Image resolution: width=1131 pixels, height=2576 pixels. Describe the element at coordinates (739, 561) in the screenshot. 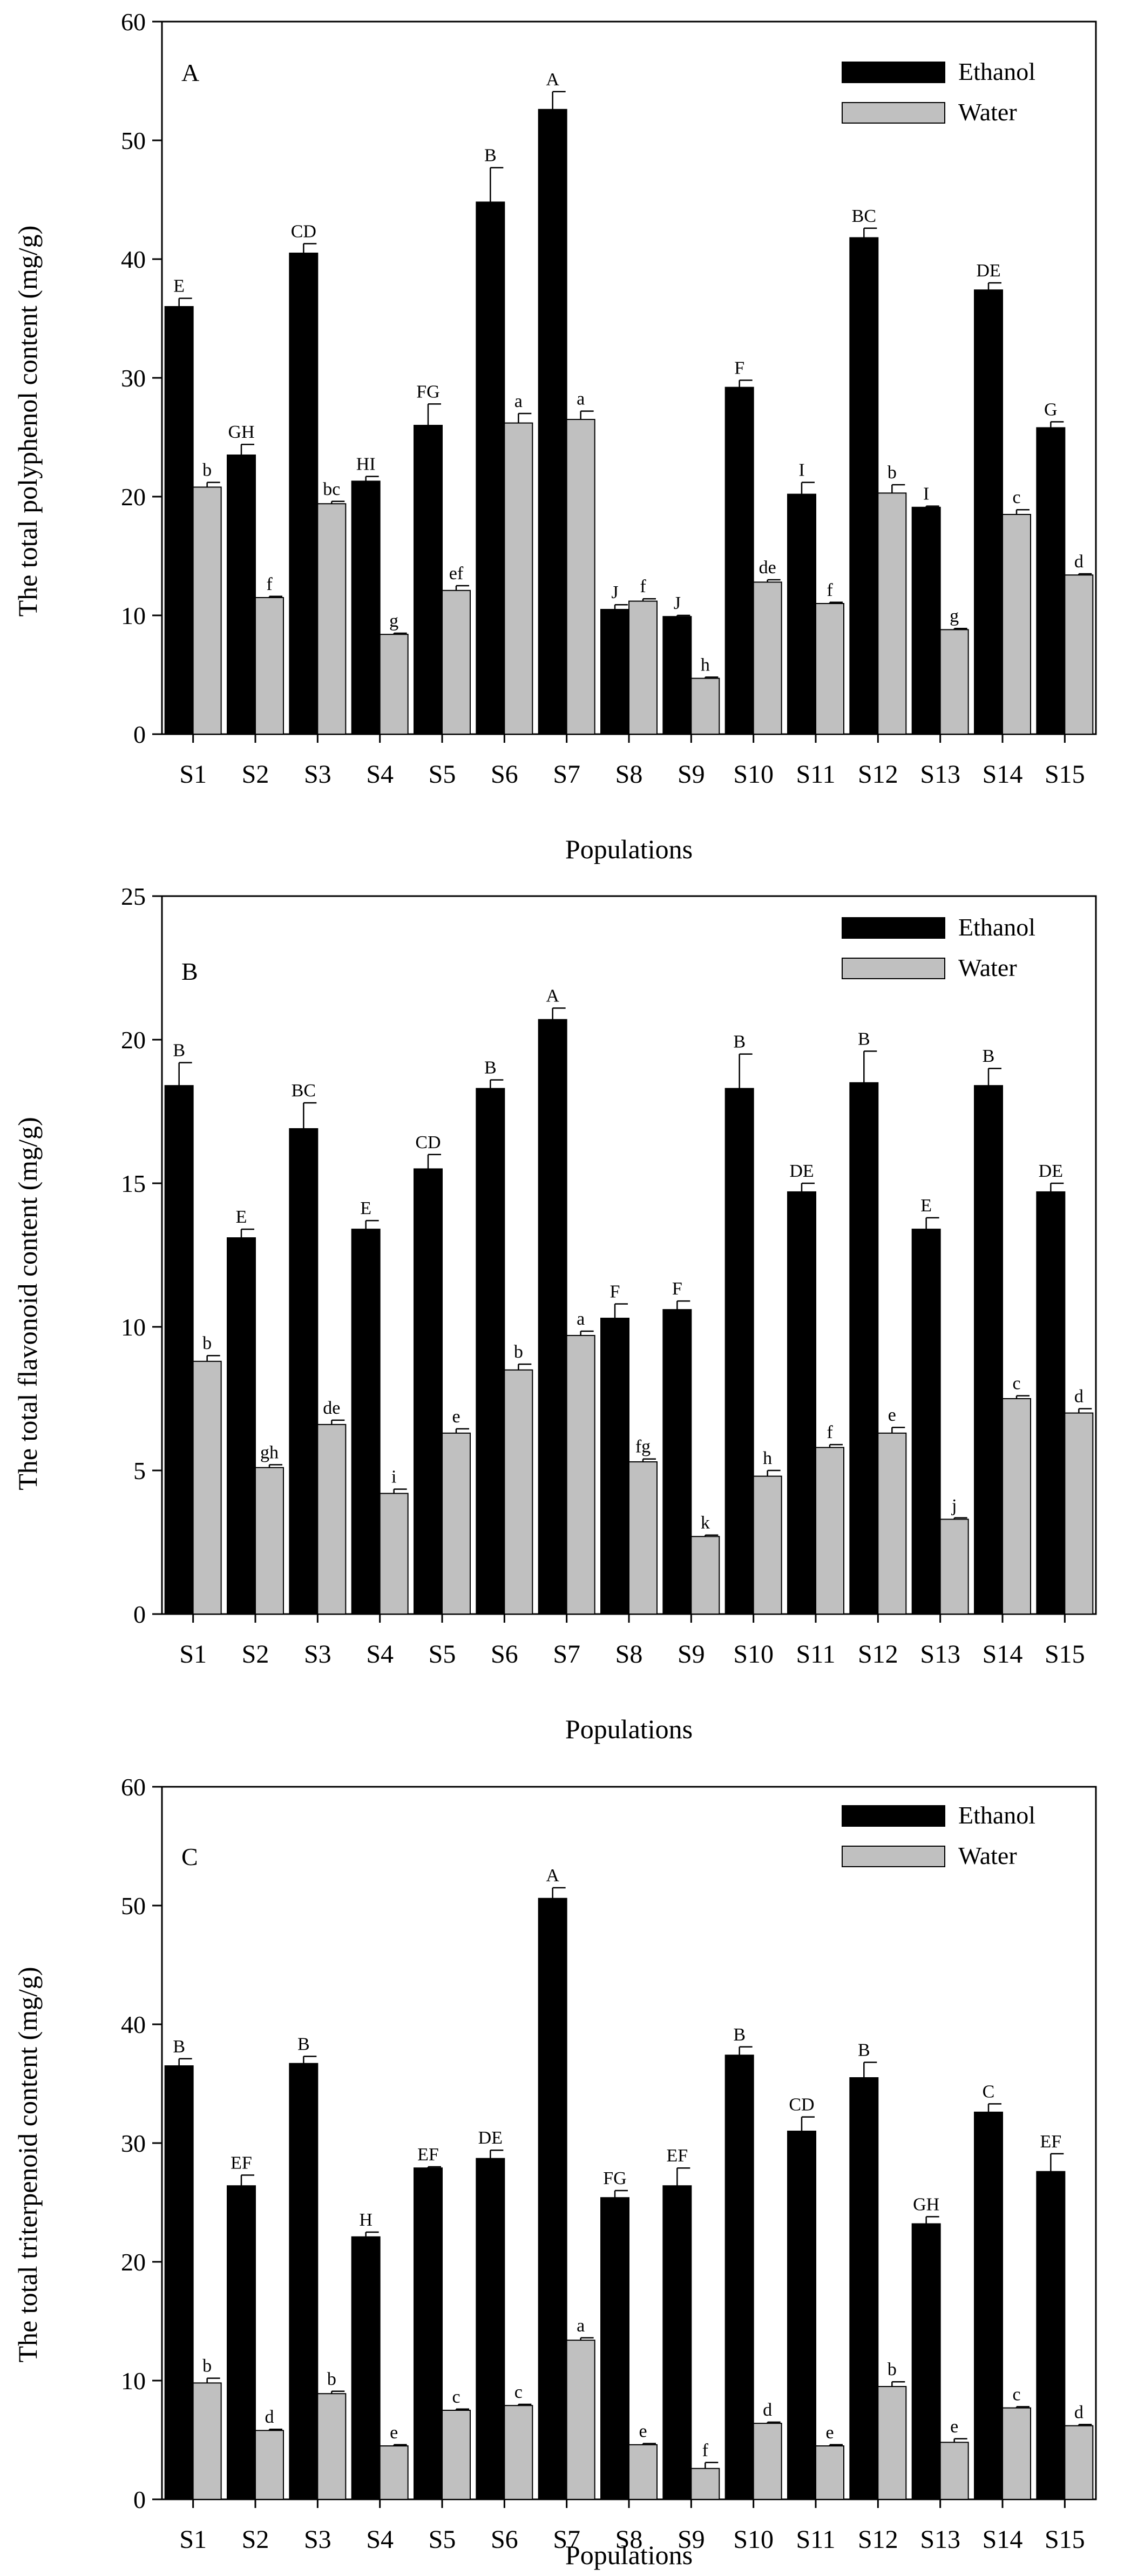

I see `bar-ethanol-s10` at that location.